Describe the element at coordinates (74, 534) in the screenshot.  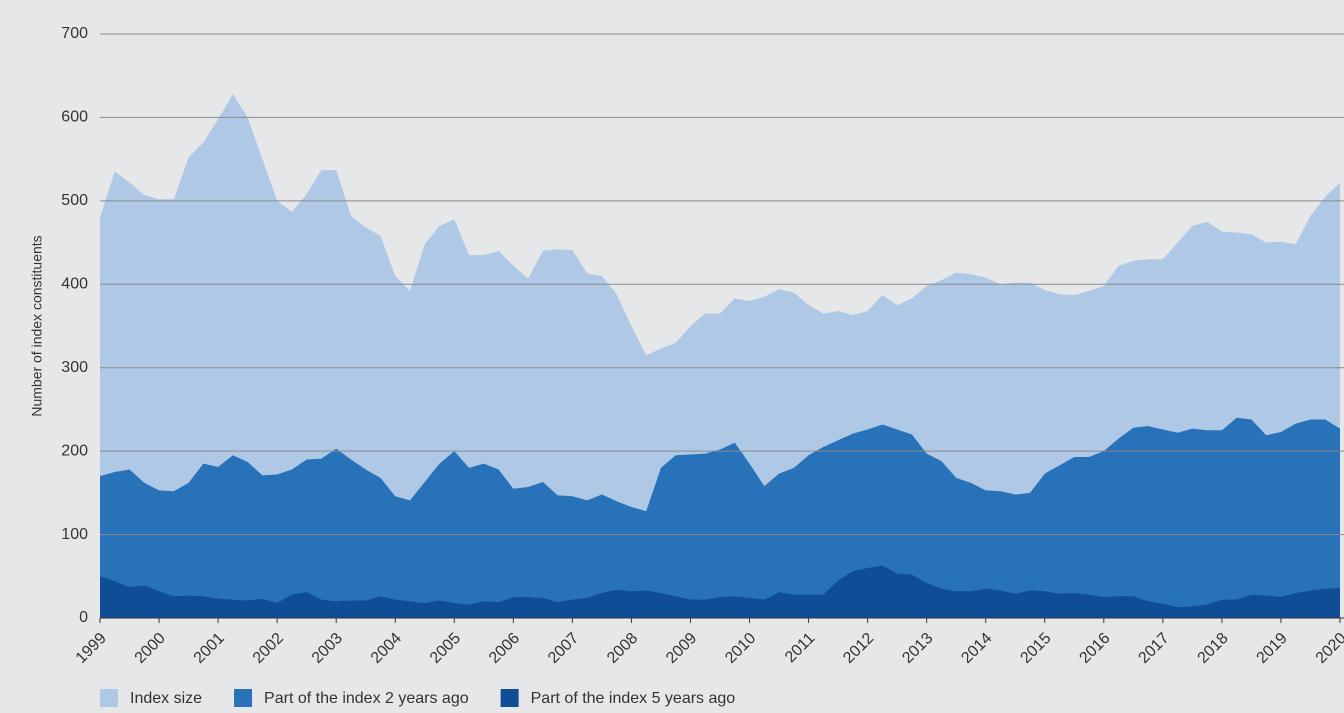
I see `y-tick-label: 100` at that location.